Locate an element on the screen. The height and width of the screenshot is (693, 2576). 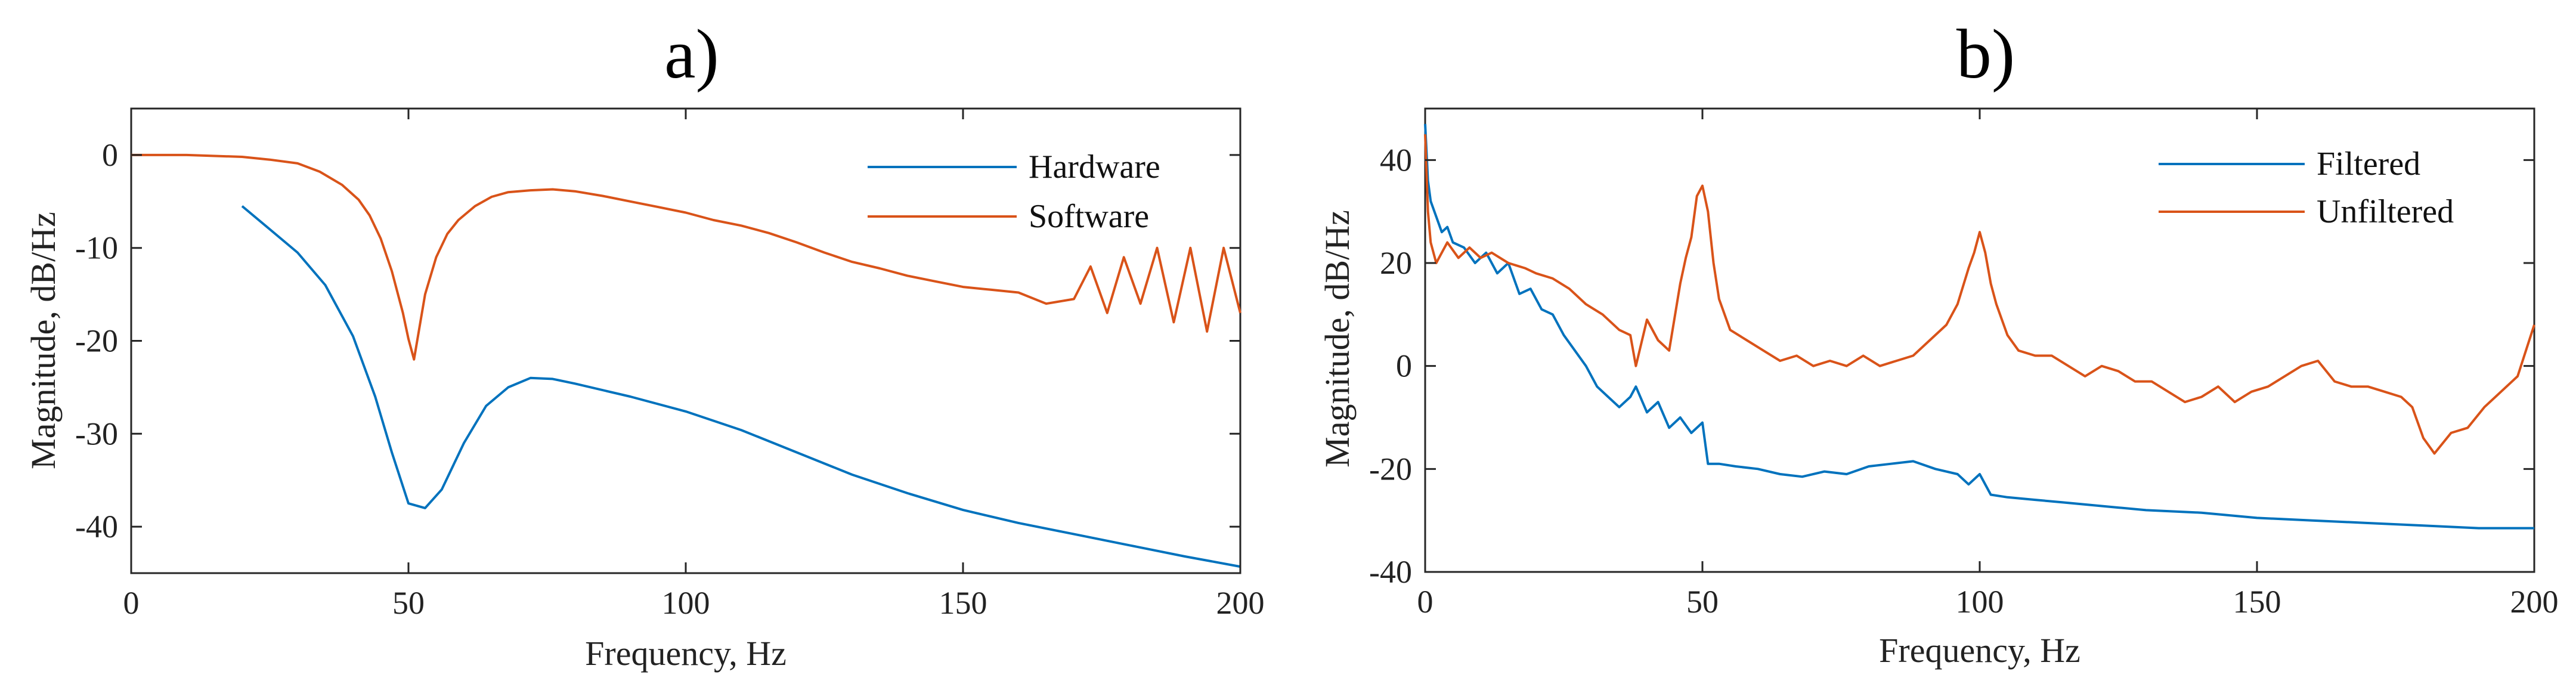
chart-b-legend: Filtered Unfiltered is located at coordinates (2306, 188).